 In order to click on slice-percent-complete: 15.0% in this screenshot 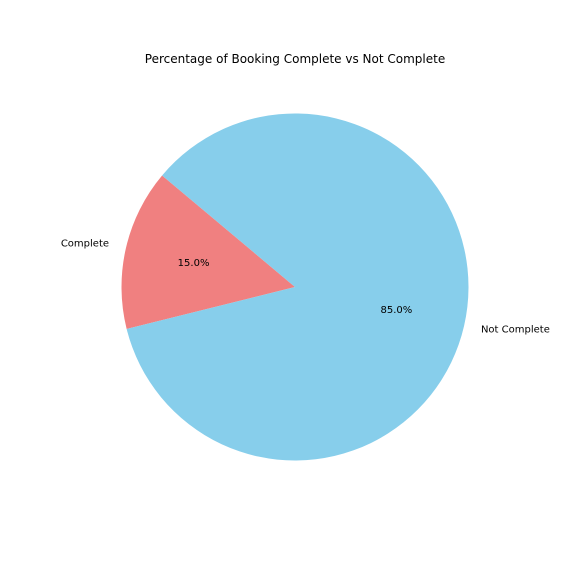, I will do `click(194, 263)`.